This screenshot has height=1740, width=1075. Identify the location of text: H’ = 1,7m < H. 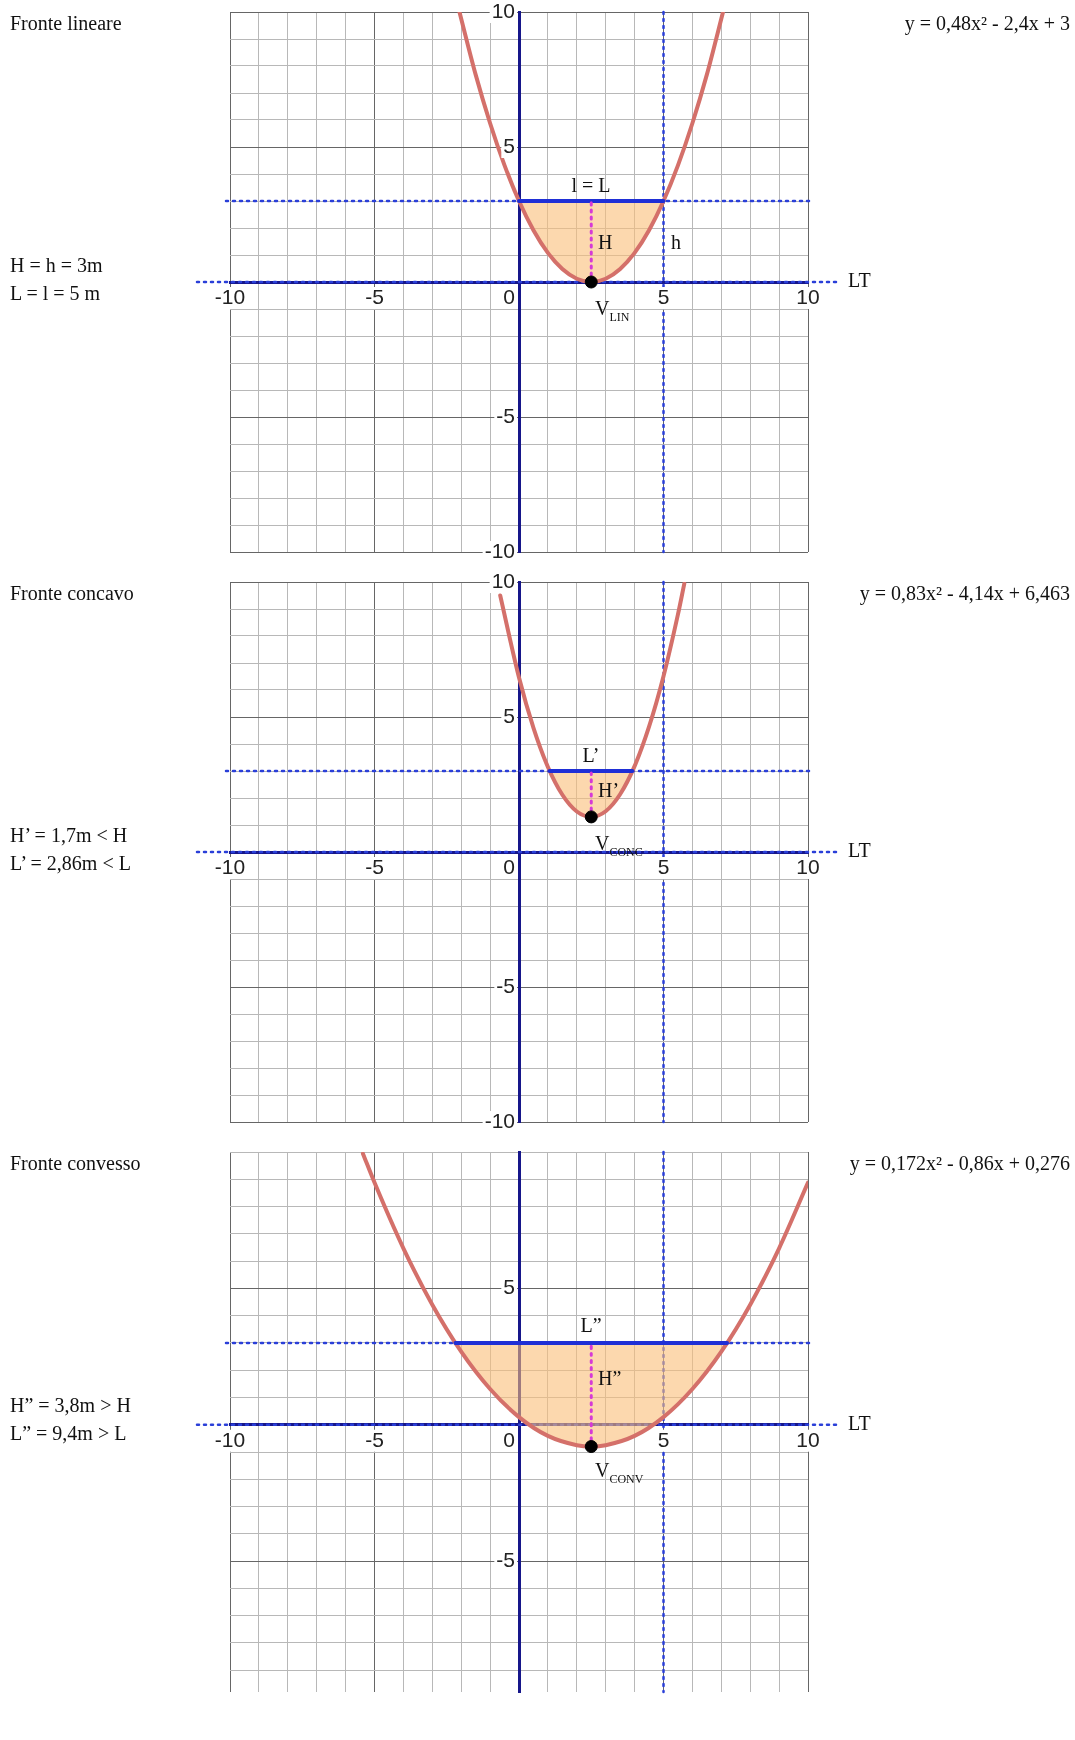
(69, 835).